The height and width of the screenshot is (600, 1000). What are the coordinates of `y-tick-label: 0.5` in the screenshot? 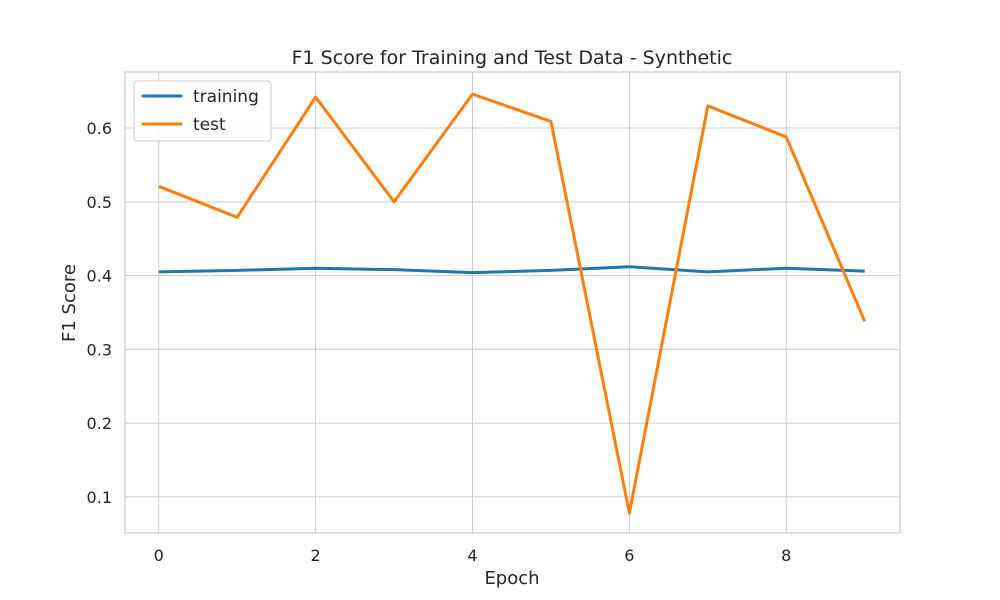 It's located at (99, 202).